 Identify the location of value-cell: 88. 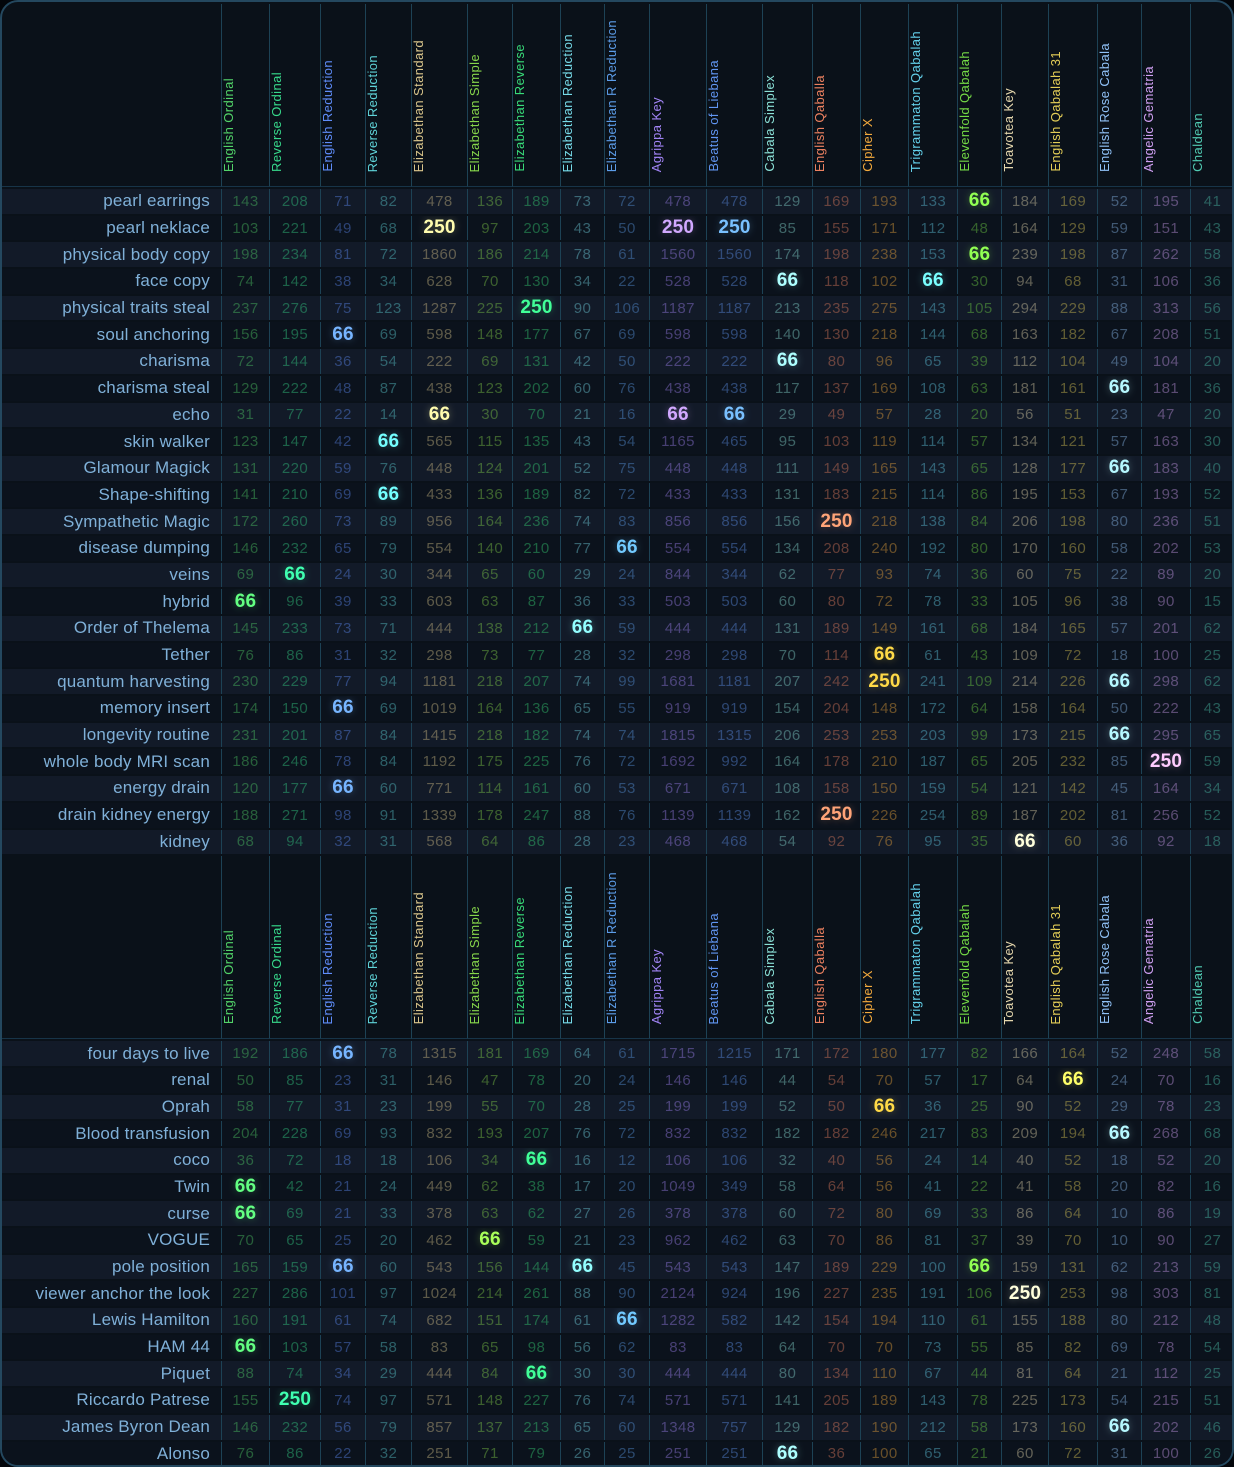
(582, 1294).